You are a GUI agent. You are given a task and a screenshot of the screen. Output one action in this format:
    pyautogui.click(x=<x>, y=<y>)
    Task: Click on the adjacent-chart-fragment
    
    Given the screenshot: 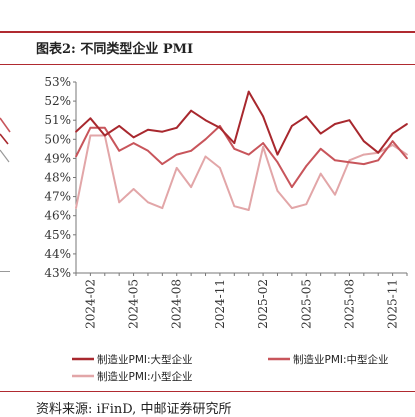 What is the action you would take?
    pyautogui.click(x=5, y=140)
    